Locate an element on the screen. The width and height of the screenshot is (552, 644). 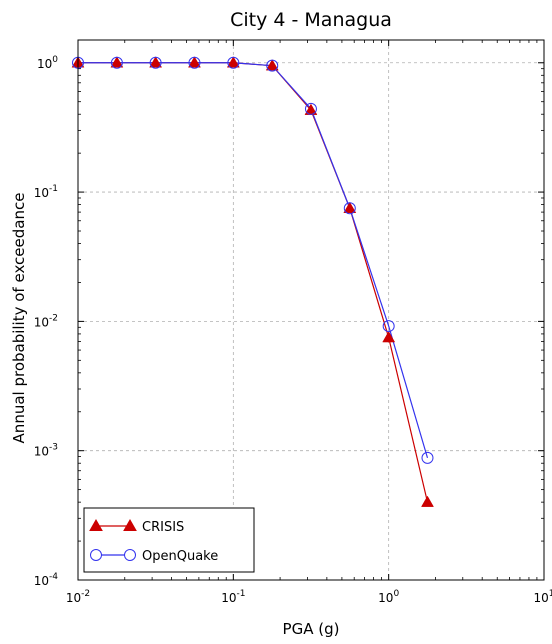
y-tick-exponent: -4 is located at coordinates (53, 577).